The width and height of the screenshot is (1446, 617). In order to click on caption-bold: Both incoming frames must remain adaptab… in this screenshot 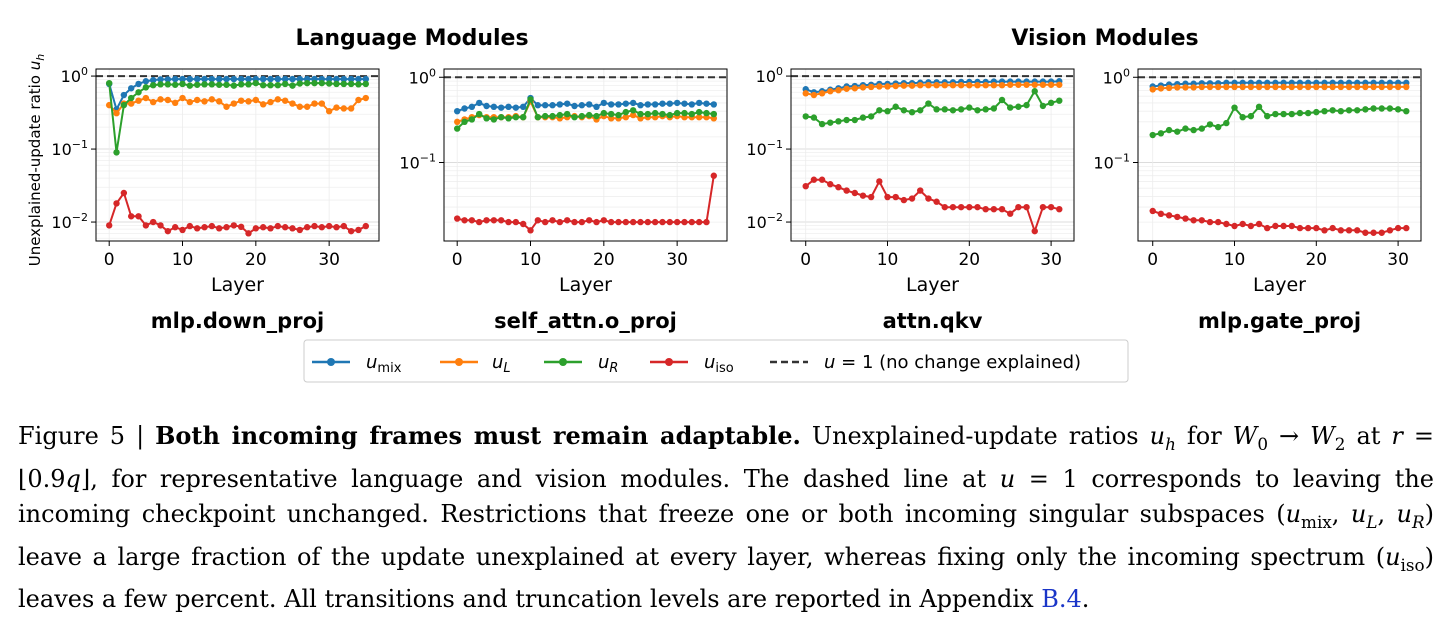, I will do `click(478, 435)`.